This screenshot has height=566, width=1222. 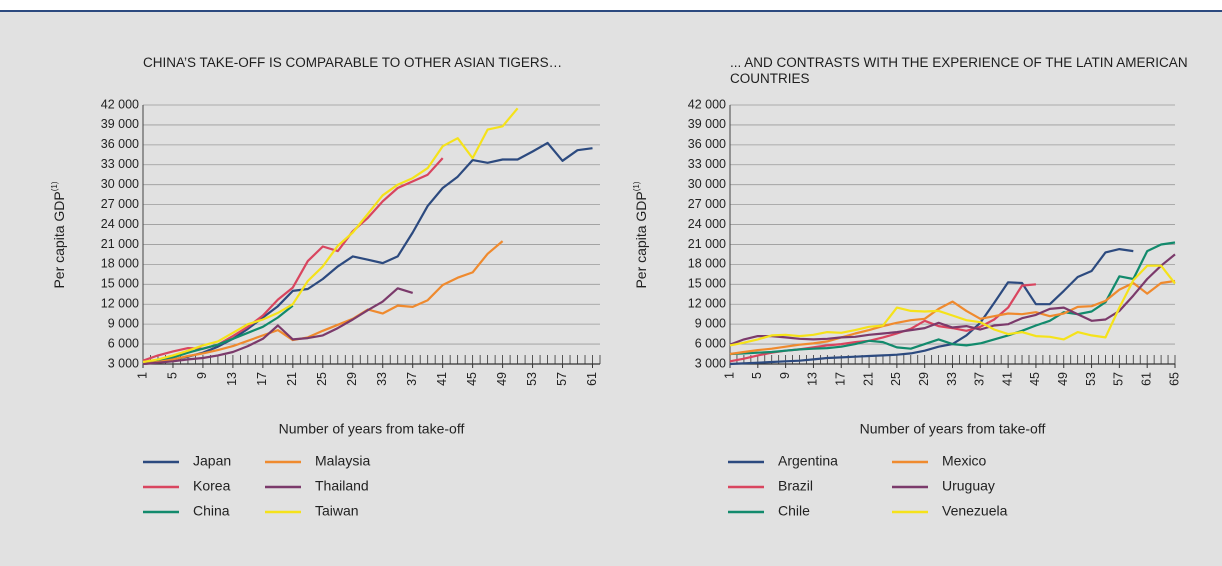 What do you see at coordinates (968, 486) in the screenshot?
I see `legend-label: Uruguay` at bounding box center [968, 486].